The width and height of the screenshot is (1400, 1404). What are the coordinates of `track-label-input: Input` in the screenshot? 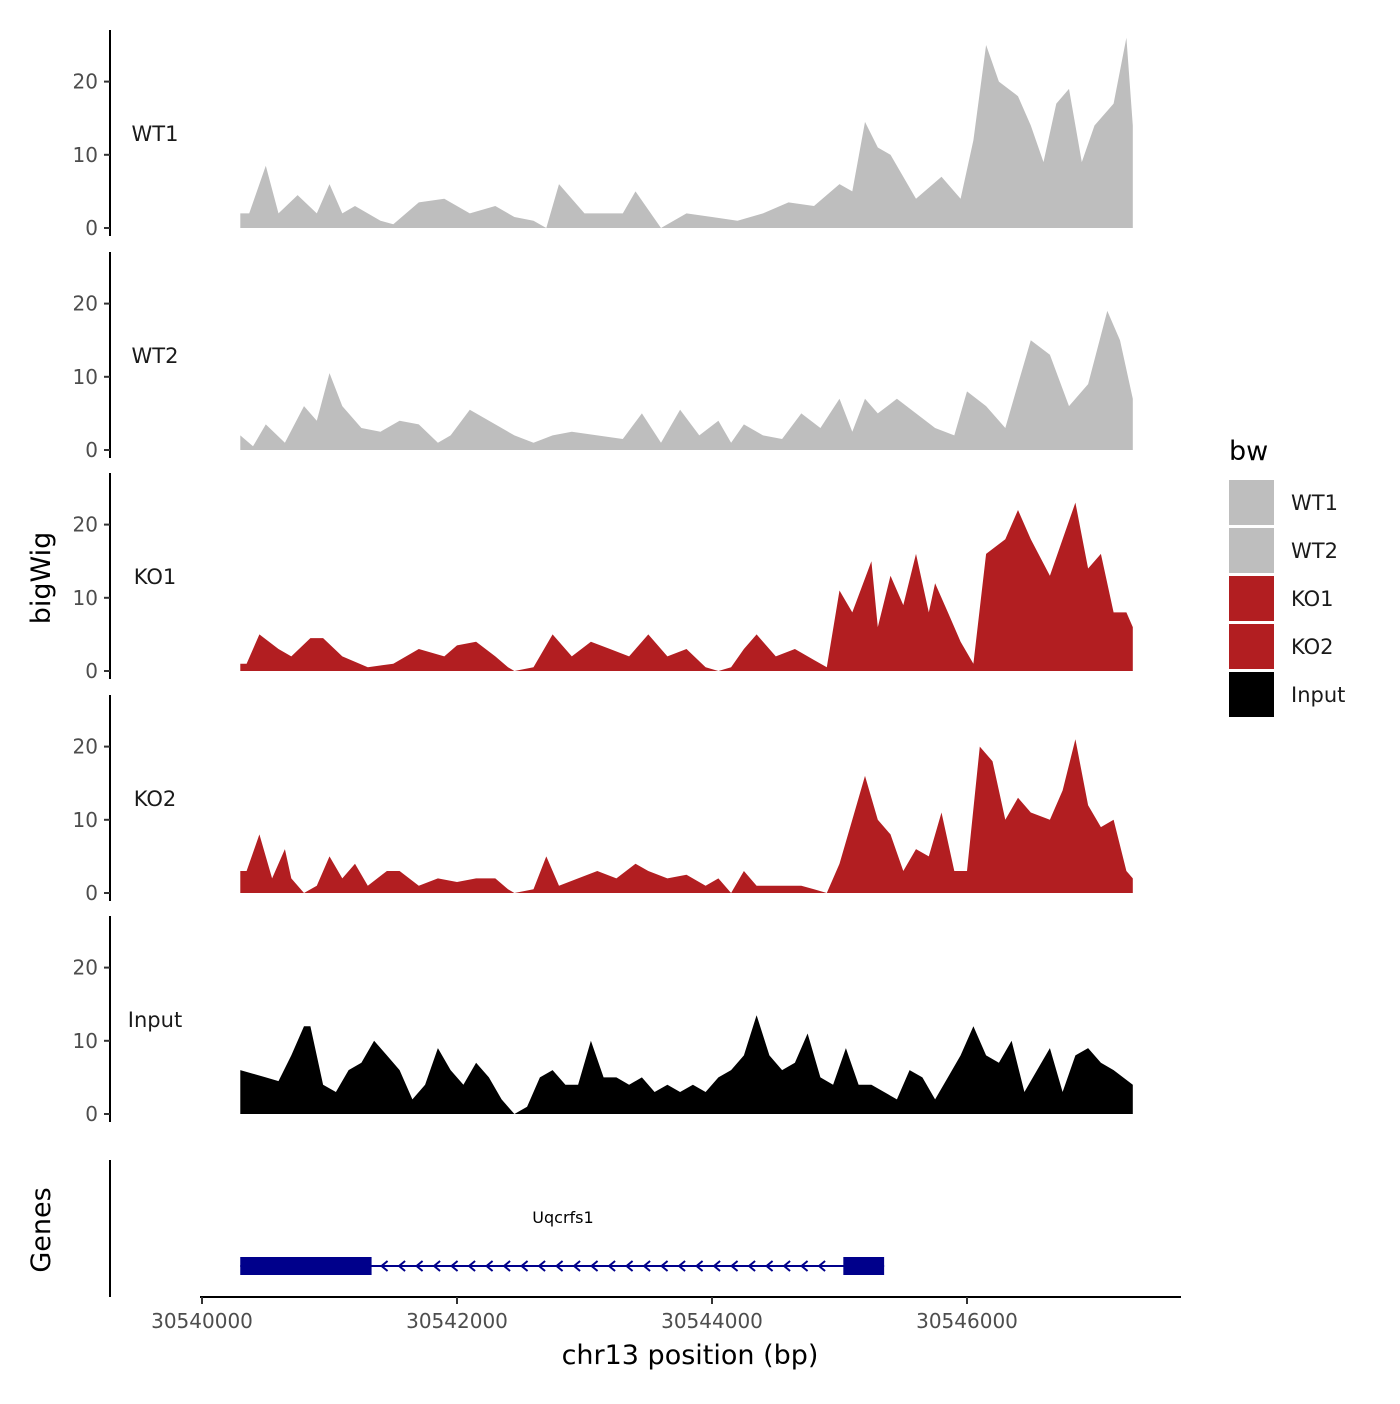 It's located at (155, 1020).